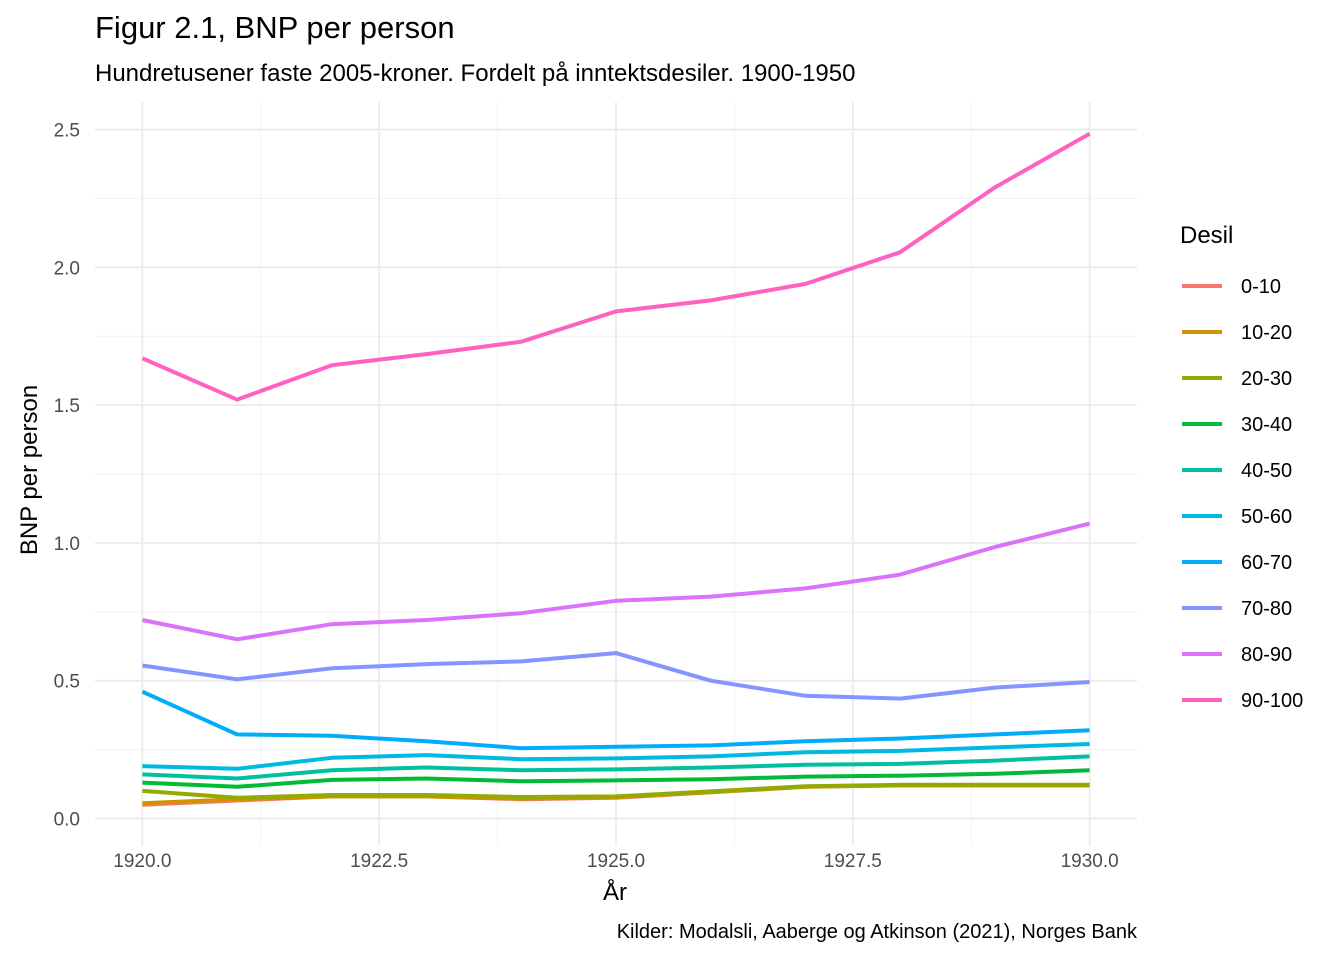 Image resolution: width=1344 pixels, height=960 pixels. What do you see at coordinates (379, 861) in the screenshot?
I see `x-tick-label: 1922.5` at bounding box center [379, 861].